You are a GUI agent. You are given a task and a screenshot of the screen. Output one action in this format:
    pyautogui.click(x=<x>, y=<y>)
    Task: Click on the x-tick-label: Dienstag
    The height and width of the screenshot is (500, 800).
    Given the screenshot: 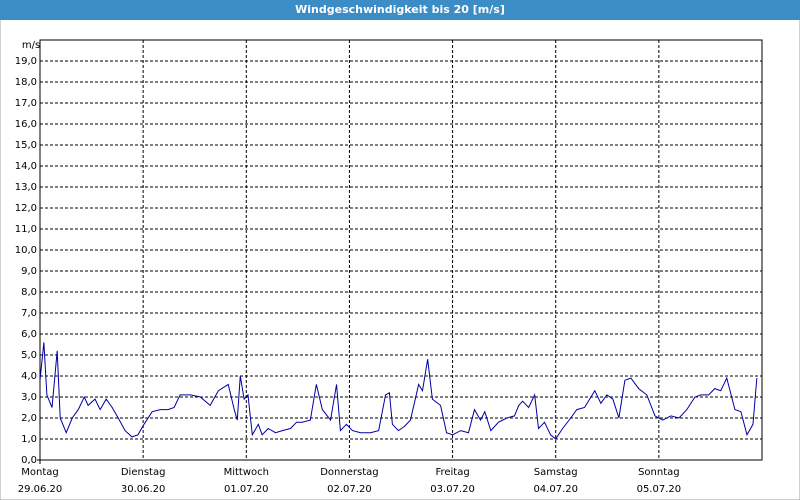 What is the action you would take?
    pyautogui.click(x=143, y=472)
    